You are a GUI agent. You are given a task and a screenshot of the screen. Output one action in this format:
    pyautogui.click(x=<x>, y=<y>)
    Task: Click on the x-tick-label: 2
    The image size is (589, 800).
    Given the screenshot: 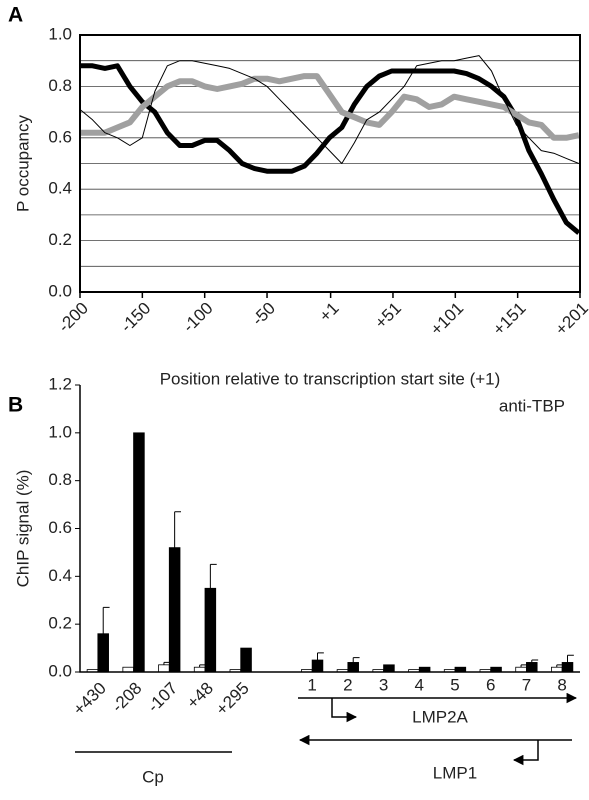 What is the action you would take?
    pyautogui.click(x=347, y=684)
    